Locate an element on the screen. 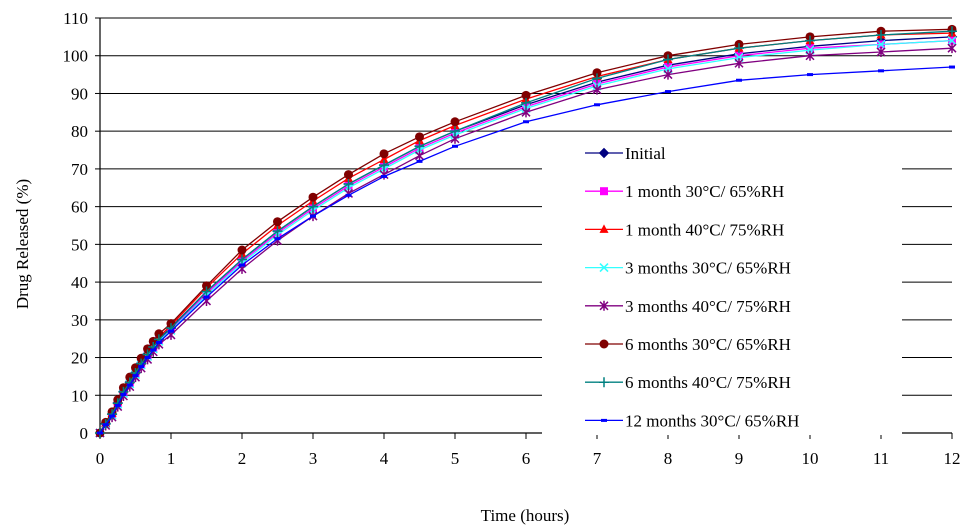  legend-label: 1 month 30°C/ 65%RH is located at coordinates (704, 191).